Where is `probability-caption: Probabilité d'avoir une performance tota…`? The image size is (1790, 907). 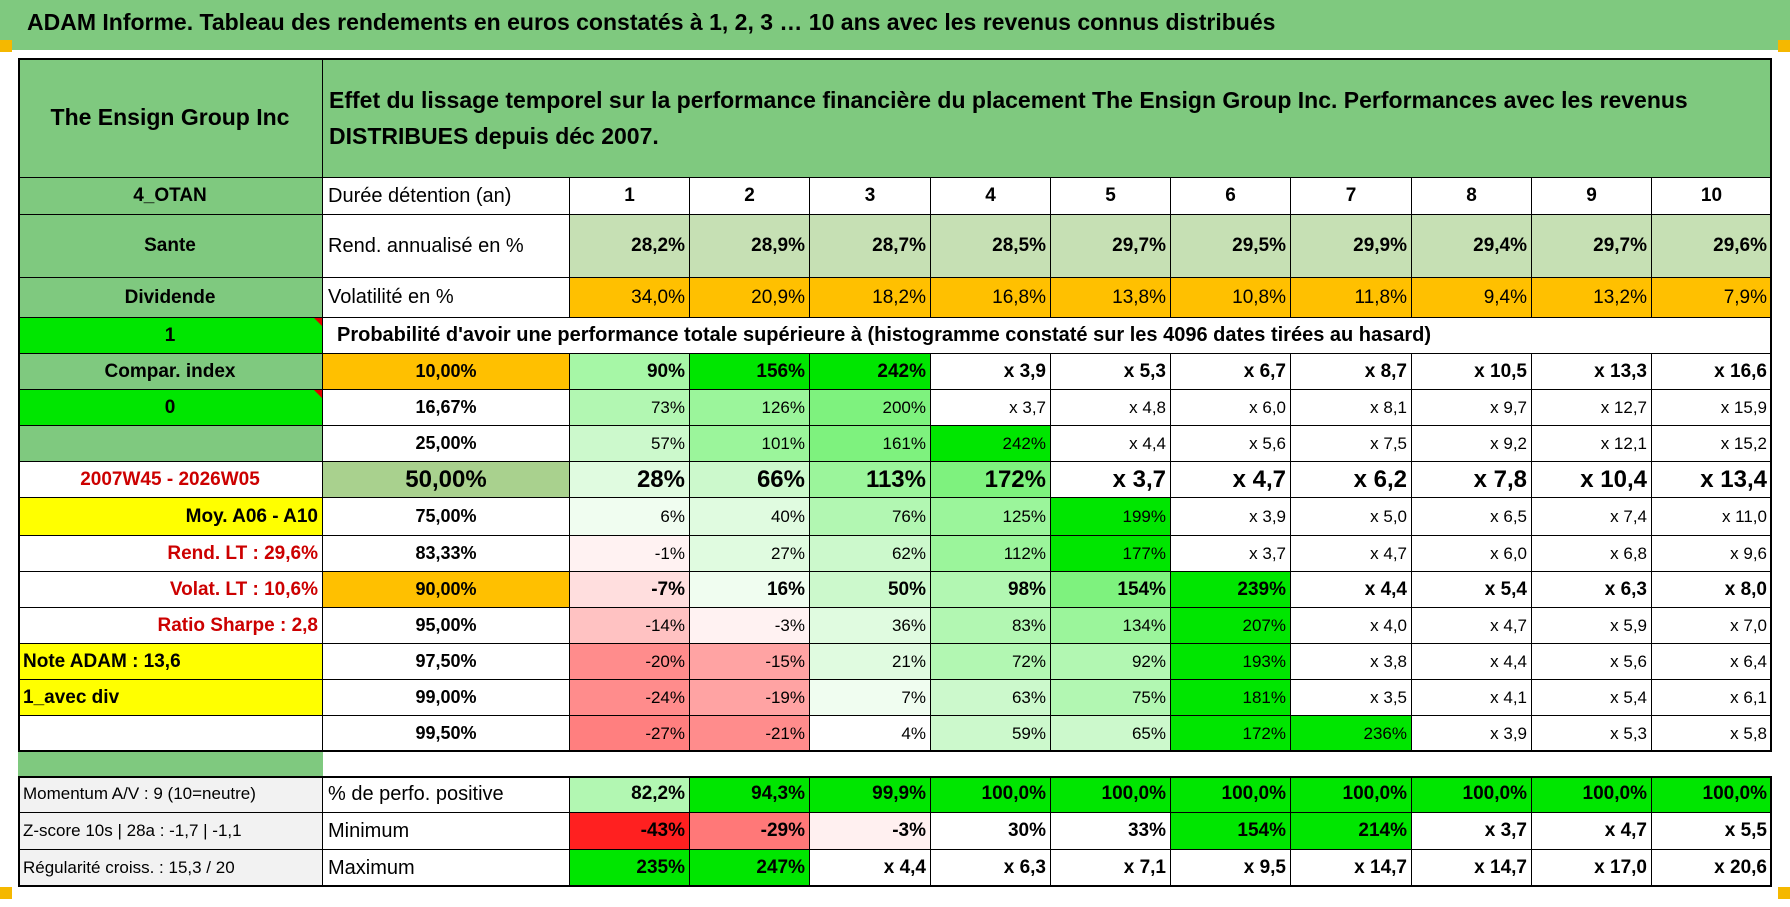
probability-caption: Probabilité d'avoir une performance tota… is located at coordinates (987, 336).